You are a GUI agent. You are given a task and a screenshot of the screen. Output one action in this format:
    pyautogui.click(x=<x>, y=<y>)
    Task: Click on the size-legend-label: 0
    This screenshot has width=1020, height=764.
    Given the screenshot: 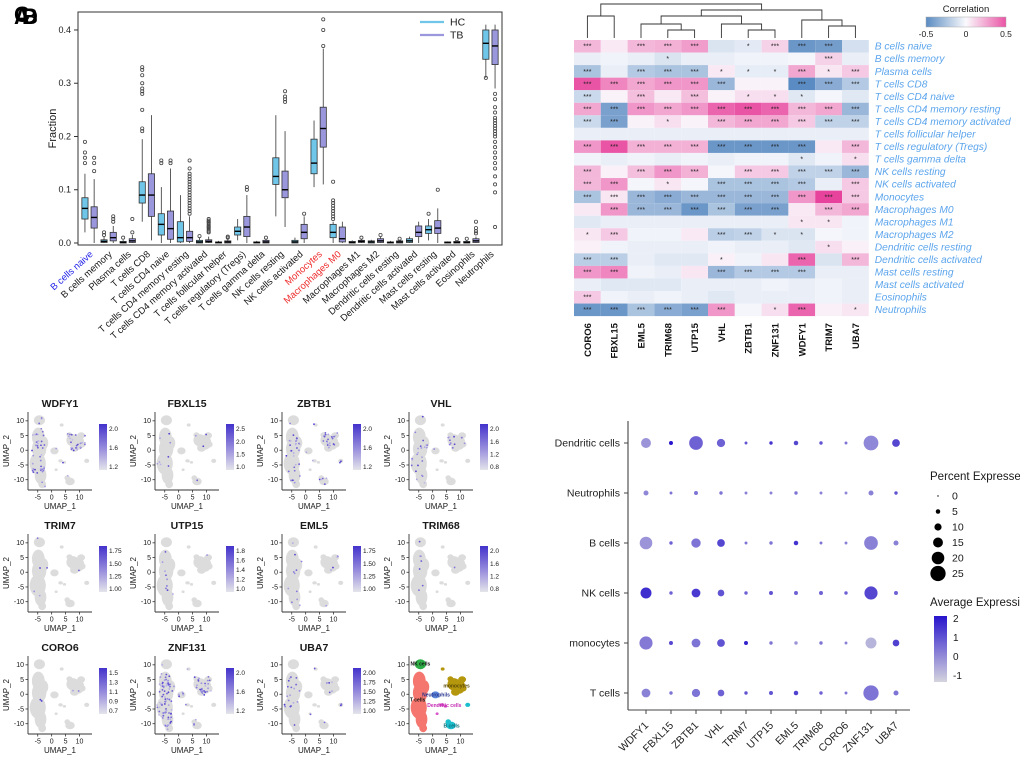 What is the action you would take?
    pyautogui.click(x=955, y=497)
    